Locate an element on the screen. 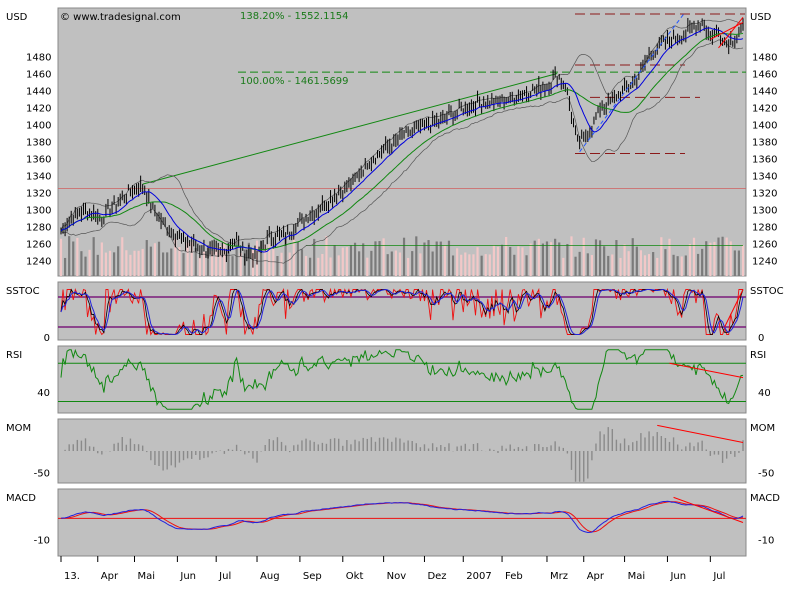 The image size is (806, 591). x-tick-label: 2007 is located at coordinates (478, 576).